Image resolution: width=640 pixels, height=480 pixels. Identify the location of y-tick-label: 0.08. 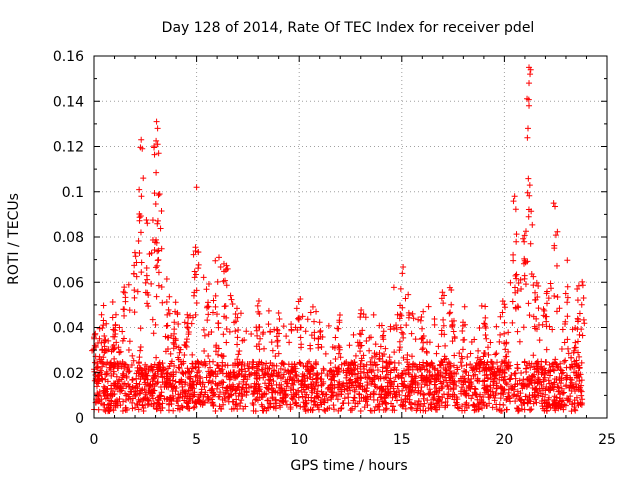
(68, 238).